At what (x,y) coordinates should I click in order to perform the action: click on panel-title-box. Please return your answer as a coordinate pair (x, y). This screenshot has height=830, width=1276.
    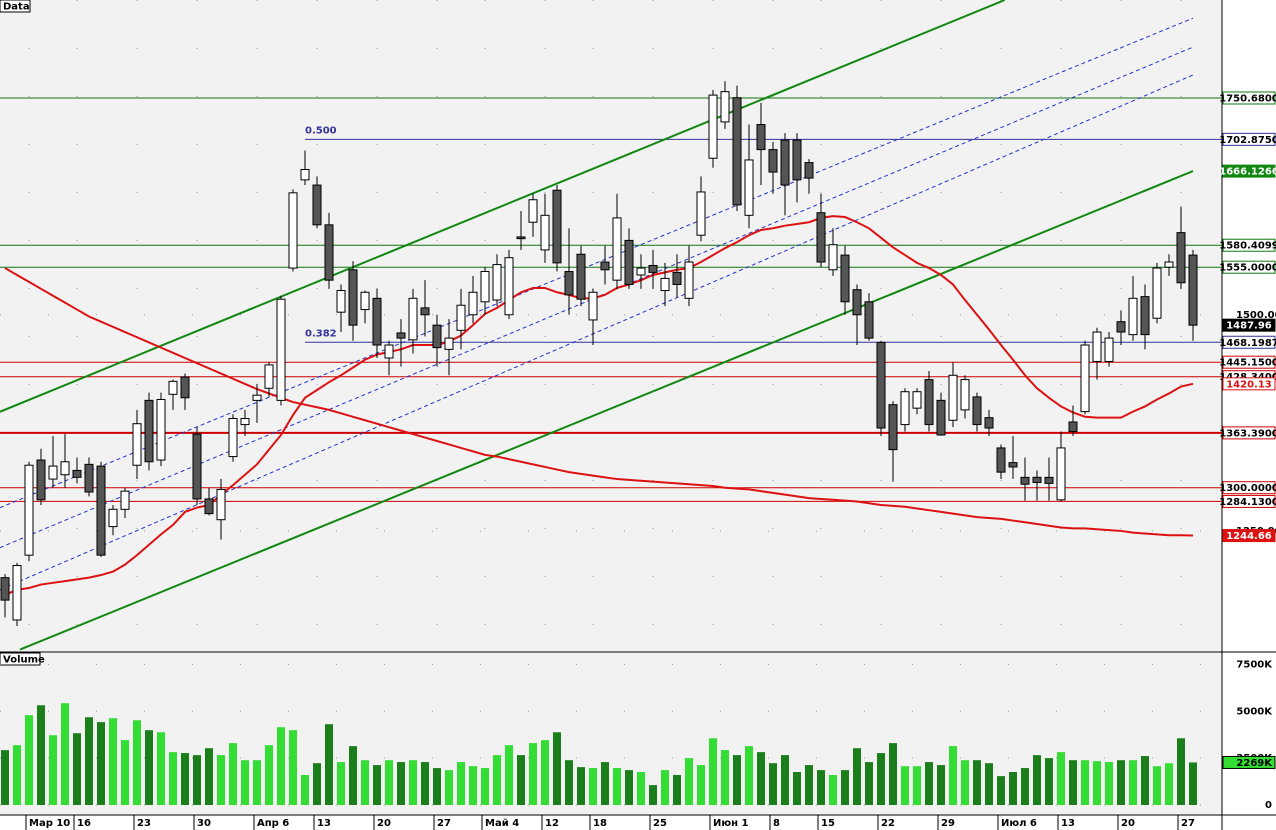
    Looking at the image, I should click on (20, 659).